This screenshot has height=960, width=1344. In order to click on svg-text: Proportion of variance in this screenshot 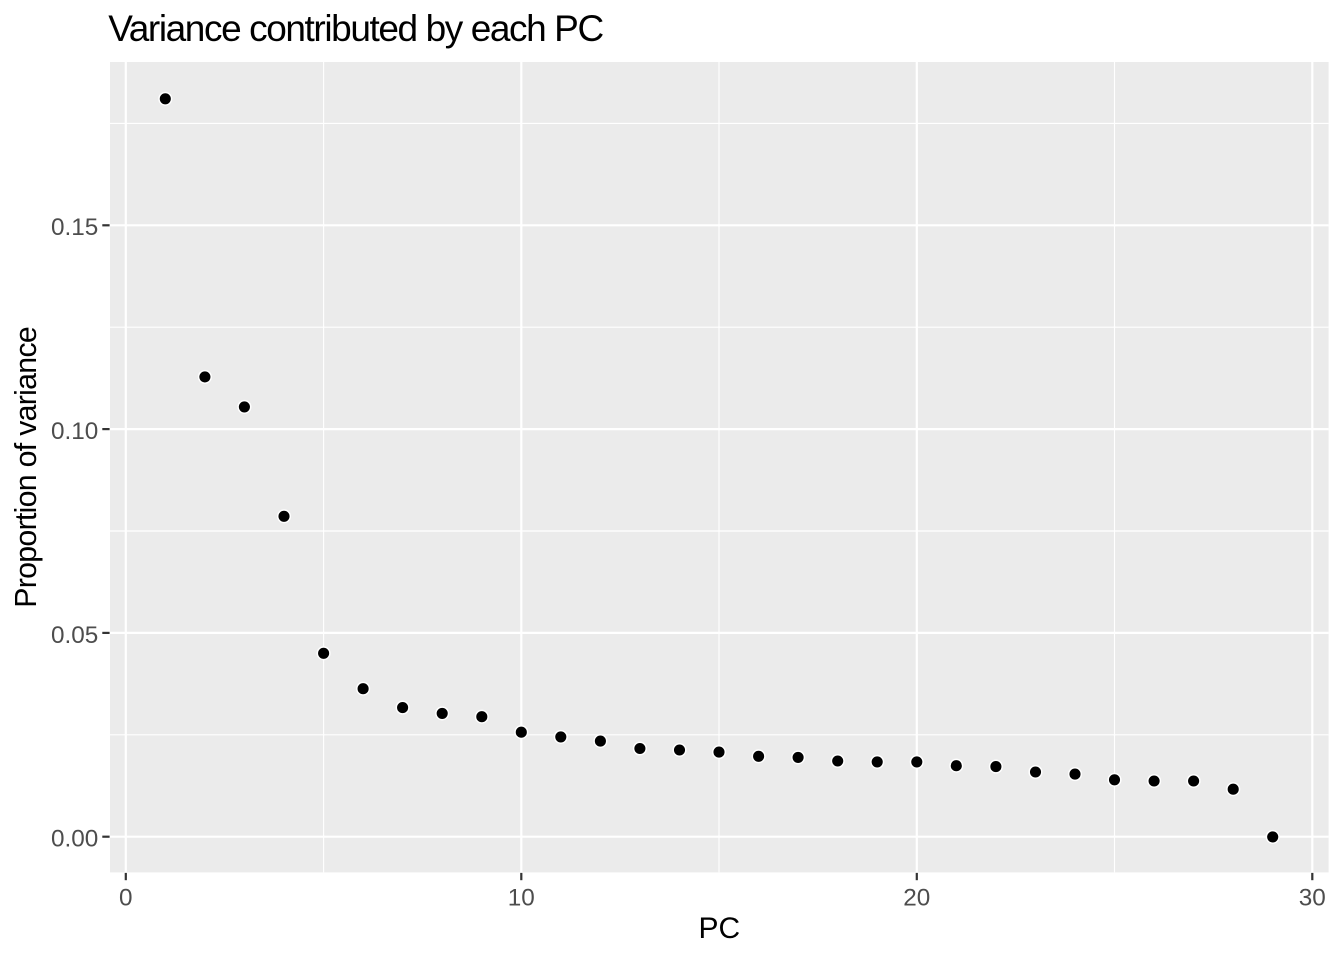, I will do `click(26, 467)`.